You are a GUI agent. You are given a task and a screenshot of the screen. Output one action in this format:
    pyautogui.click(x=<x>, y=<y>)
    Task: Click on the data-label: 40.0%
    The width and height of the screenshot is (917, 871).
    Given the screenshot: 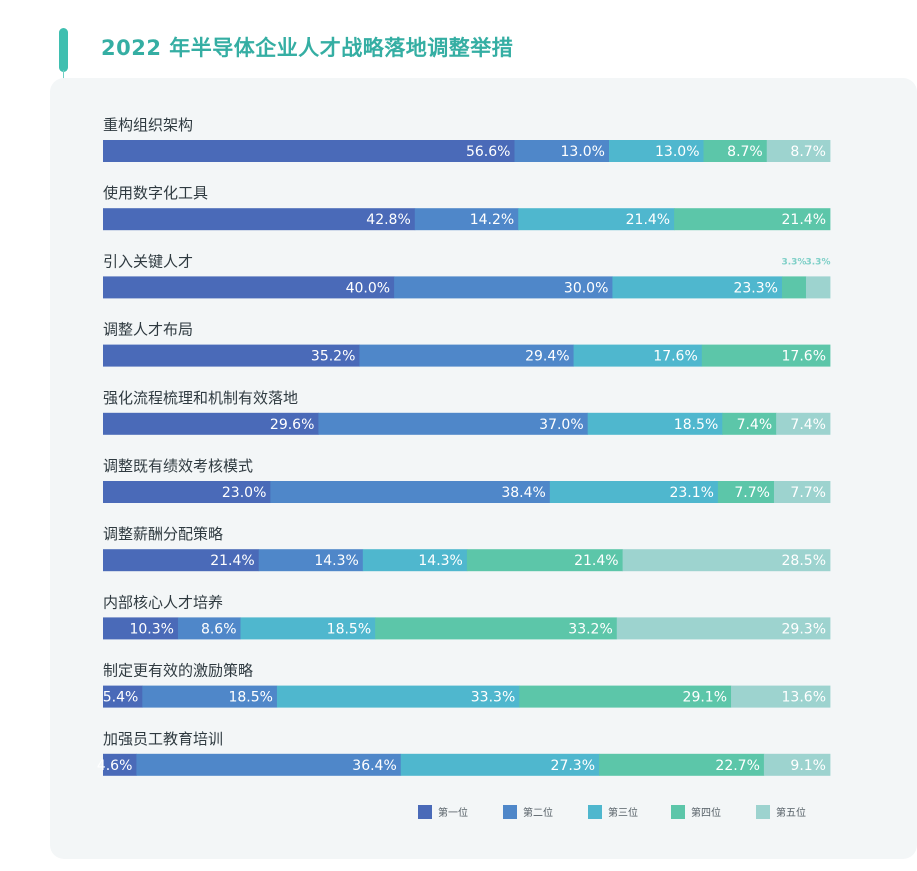 What is the action you would take?
    pyautogui.click(x=368, y=288)
    